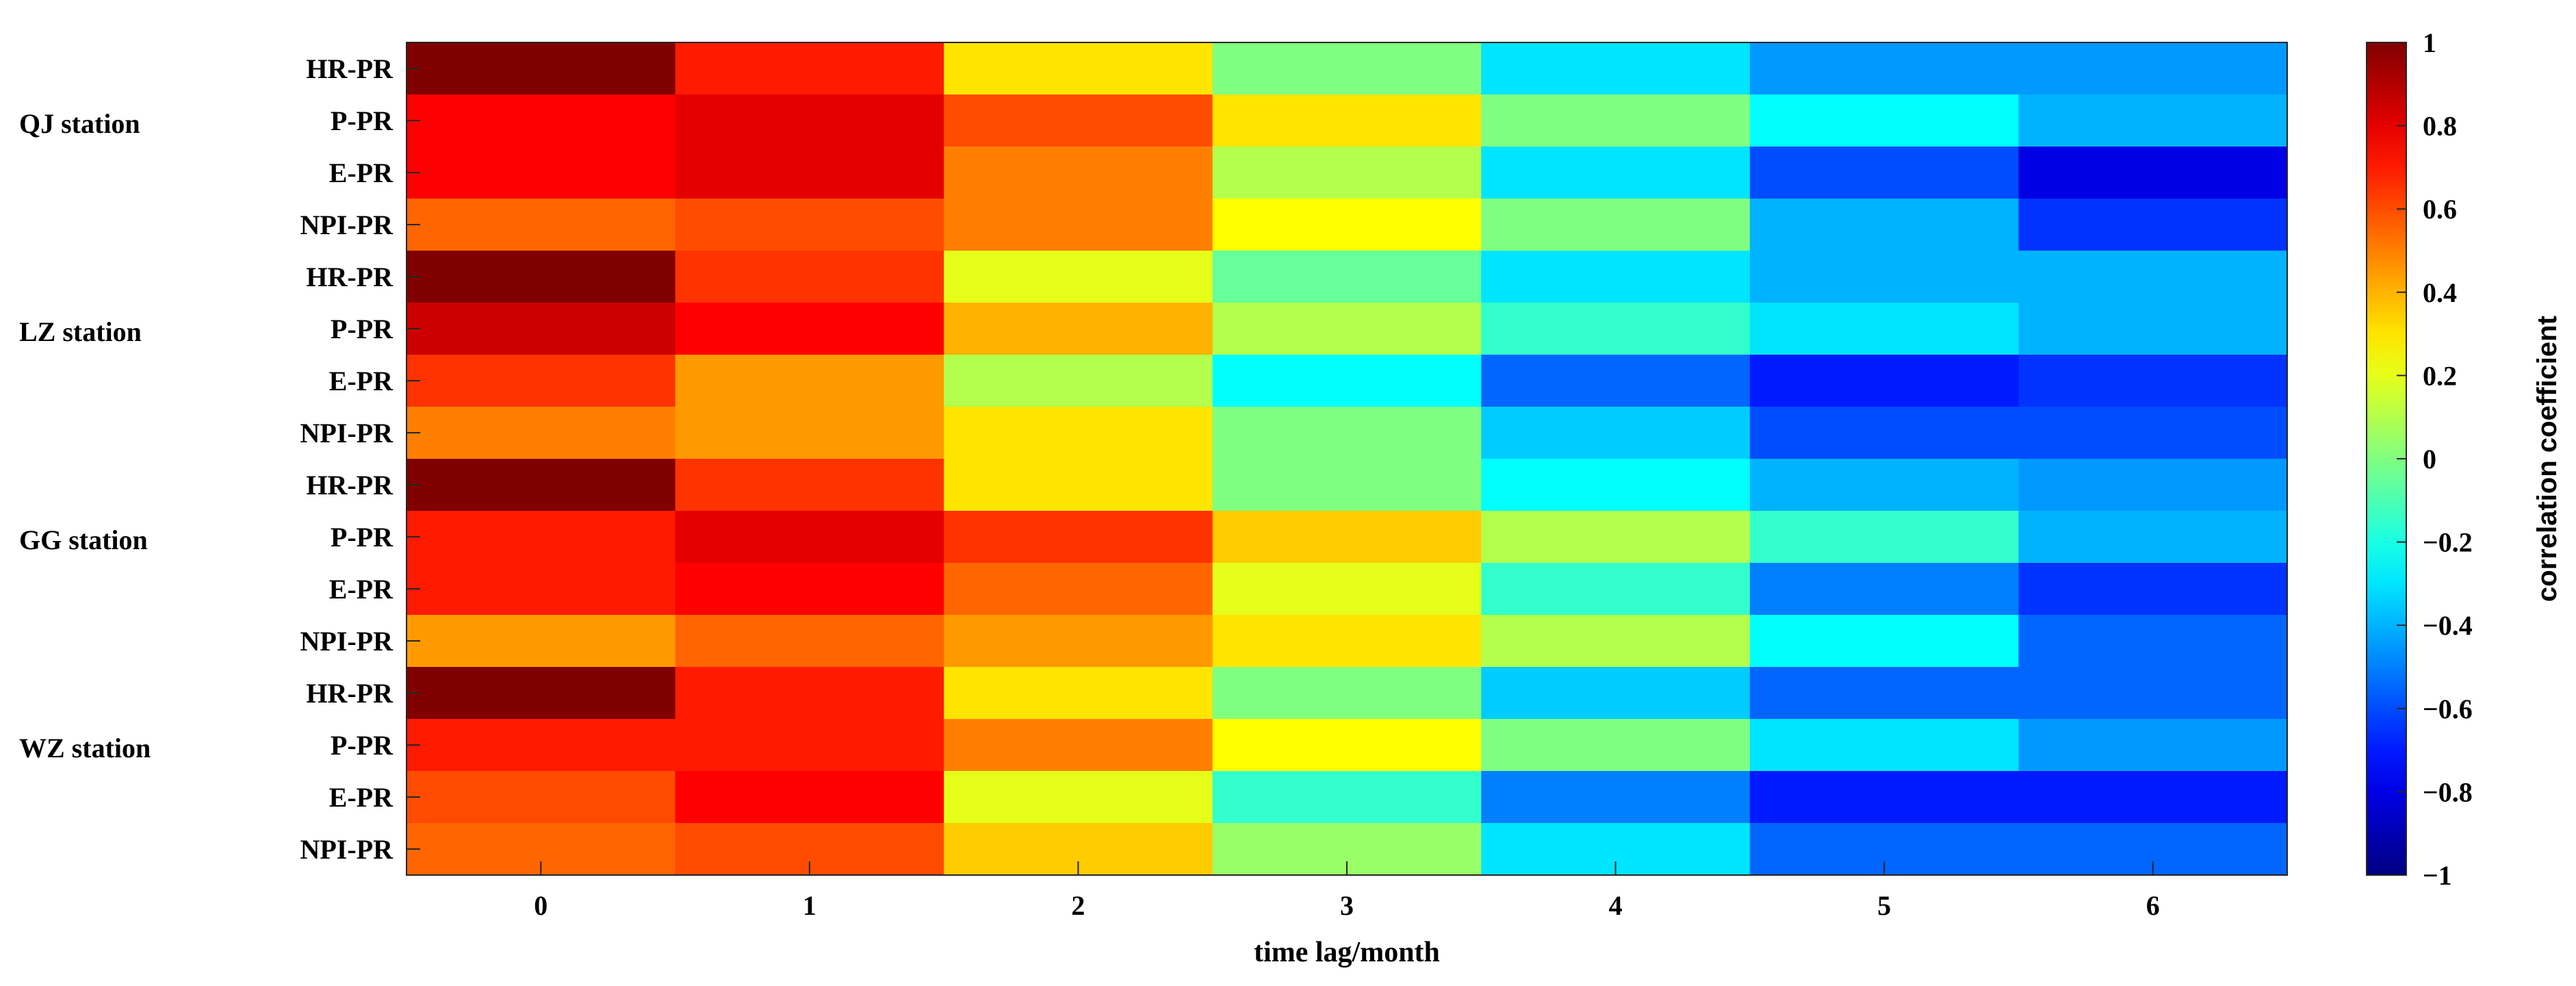 The image size is (2576, 986). Describe the element at coordinates (2448, 625) in the screenshot. I see `colorbar-tick-label: −0.4` at that location.